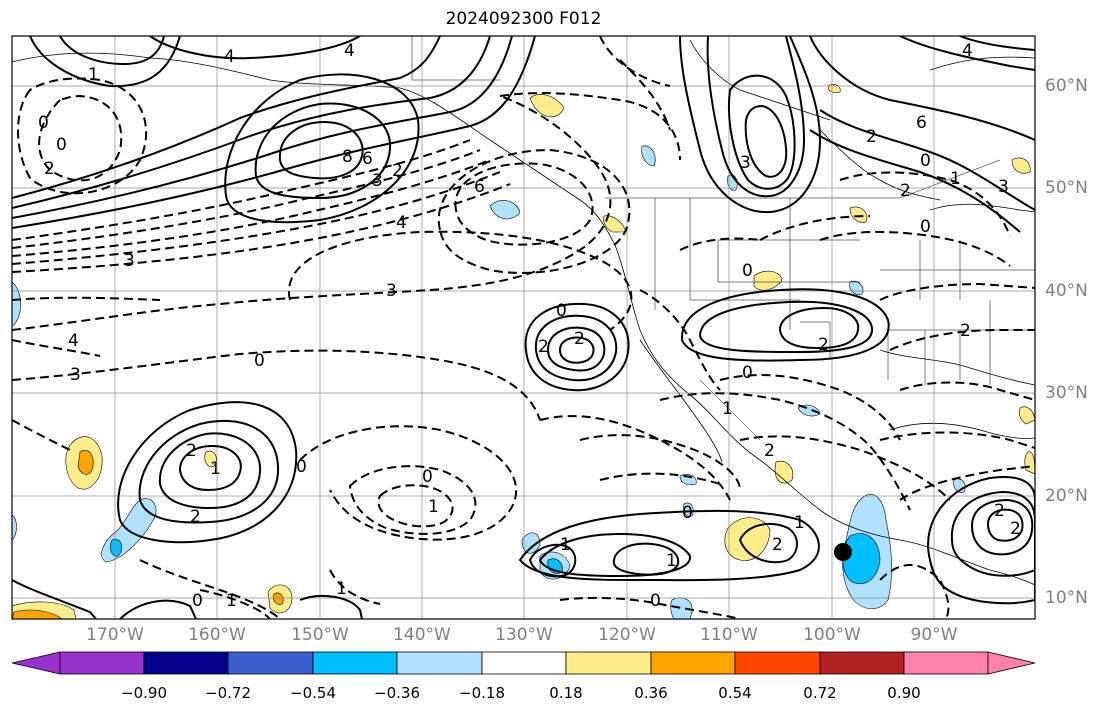  What do you see at coordinates (1066, 86) in the screenshot?
I see `lat-label: 60°N` at bounding box center [1066, 86].